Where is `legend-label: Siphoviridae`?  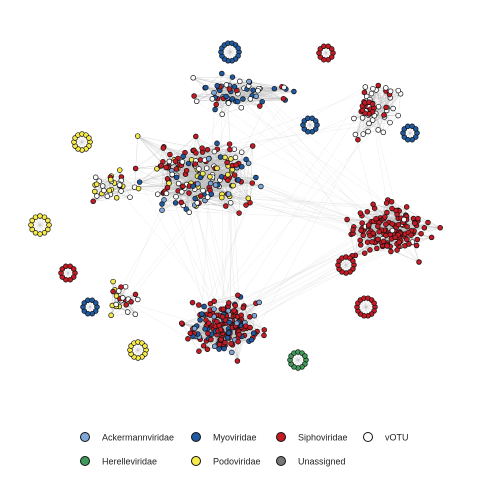
legend-label: Siphoviridae is located at coordinates (323, 437).